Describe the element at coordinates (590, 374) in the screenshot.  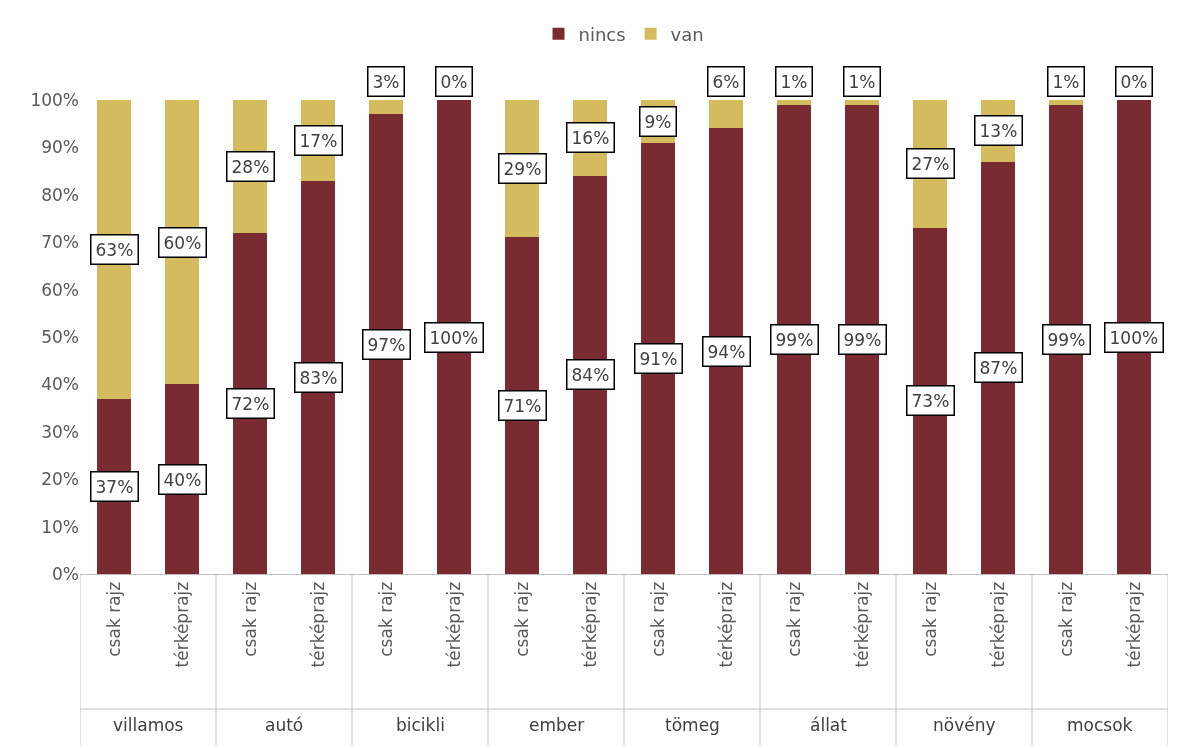
I see `data-label: 84%` at that location.